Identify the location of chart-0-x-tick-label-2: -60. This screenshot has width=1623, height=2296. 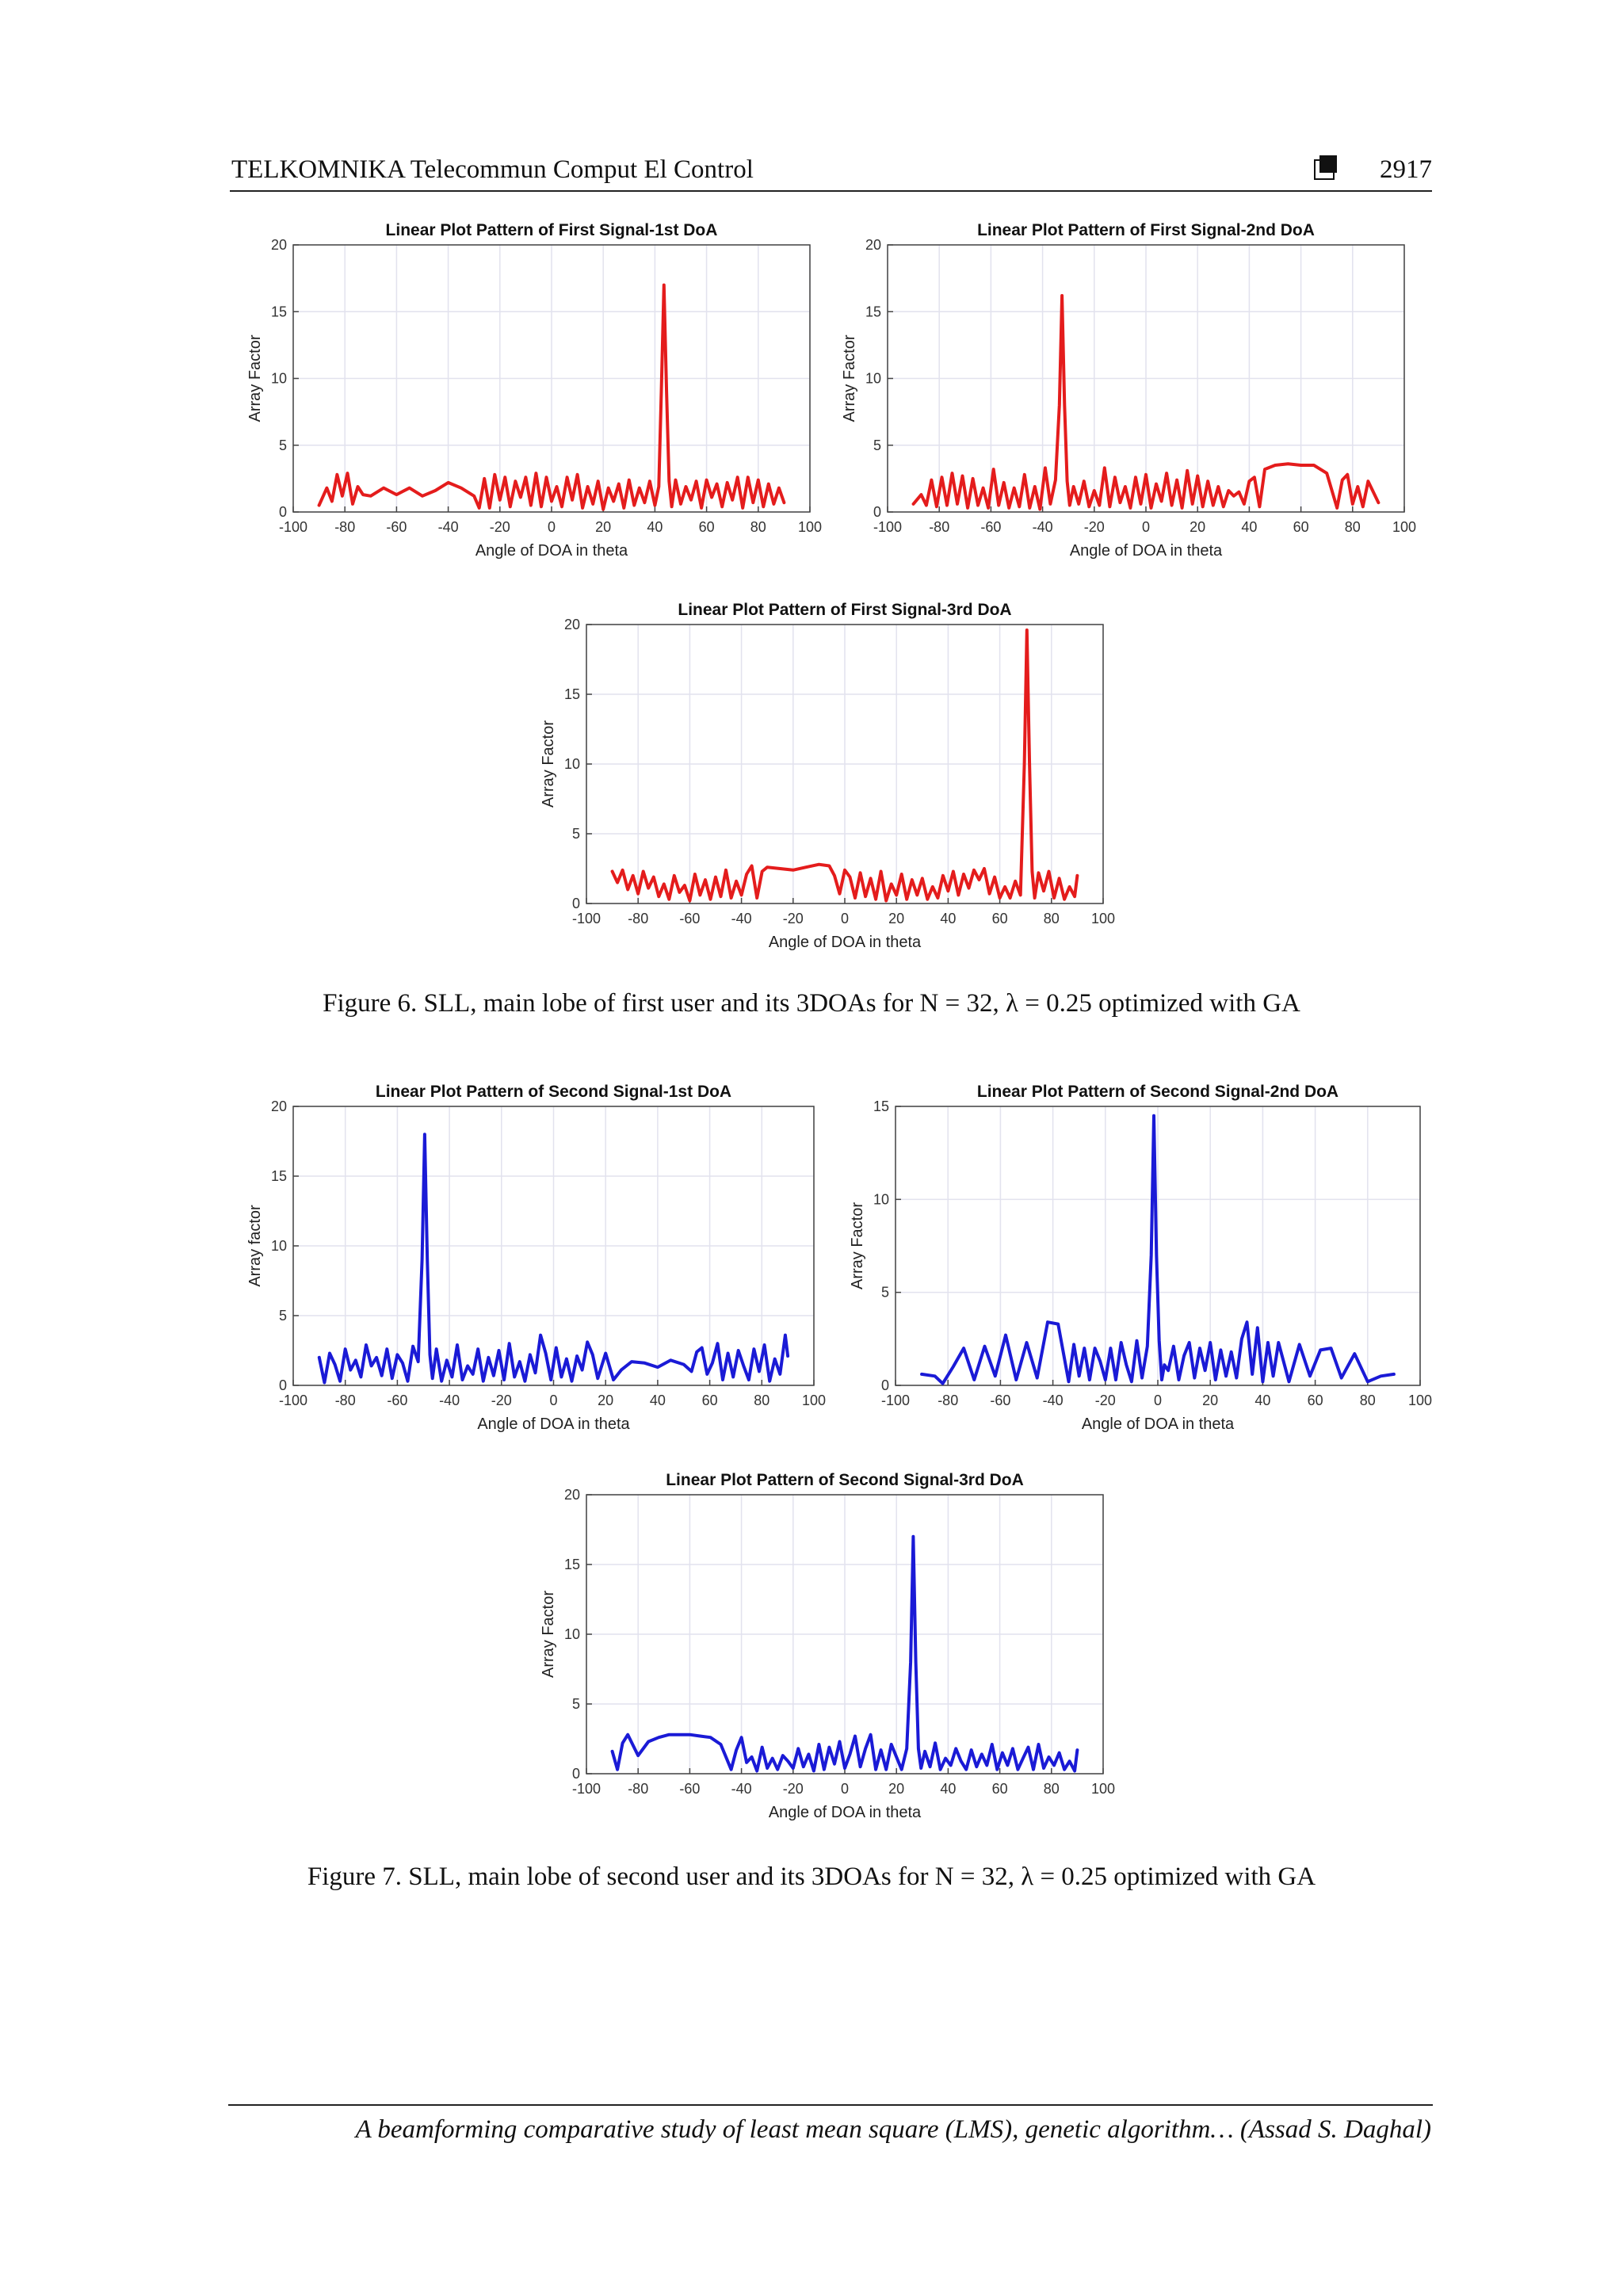
(396, 527).